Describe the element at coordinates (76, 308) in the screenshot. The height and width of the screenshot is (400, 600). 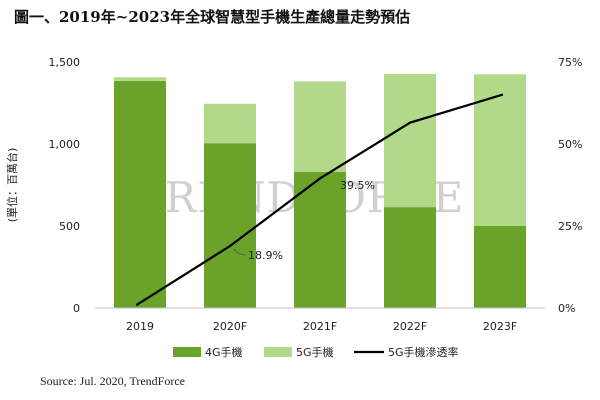
I see `y-tick-label: 0` at that location.